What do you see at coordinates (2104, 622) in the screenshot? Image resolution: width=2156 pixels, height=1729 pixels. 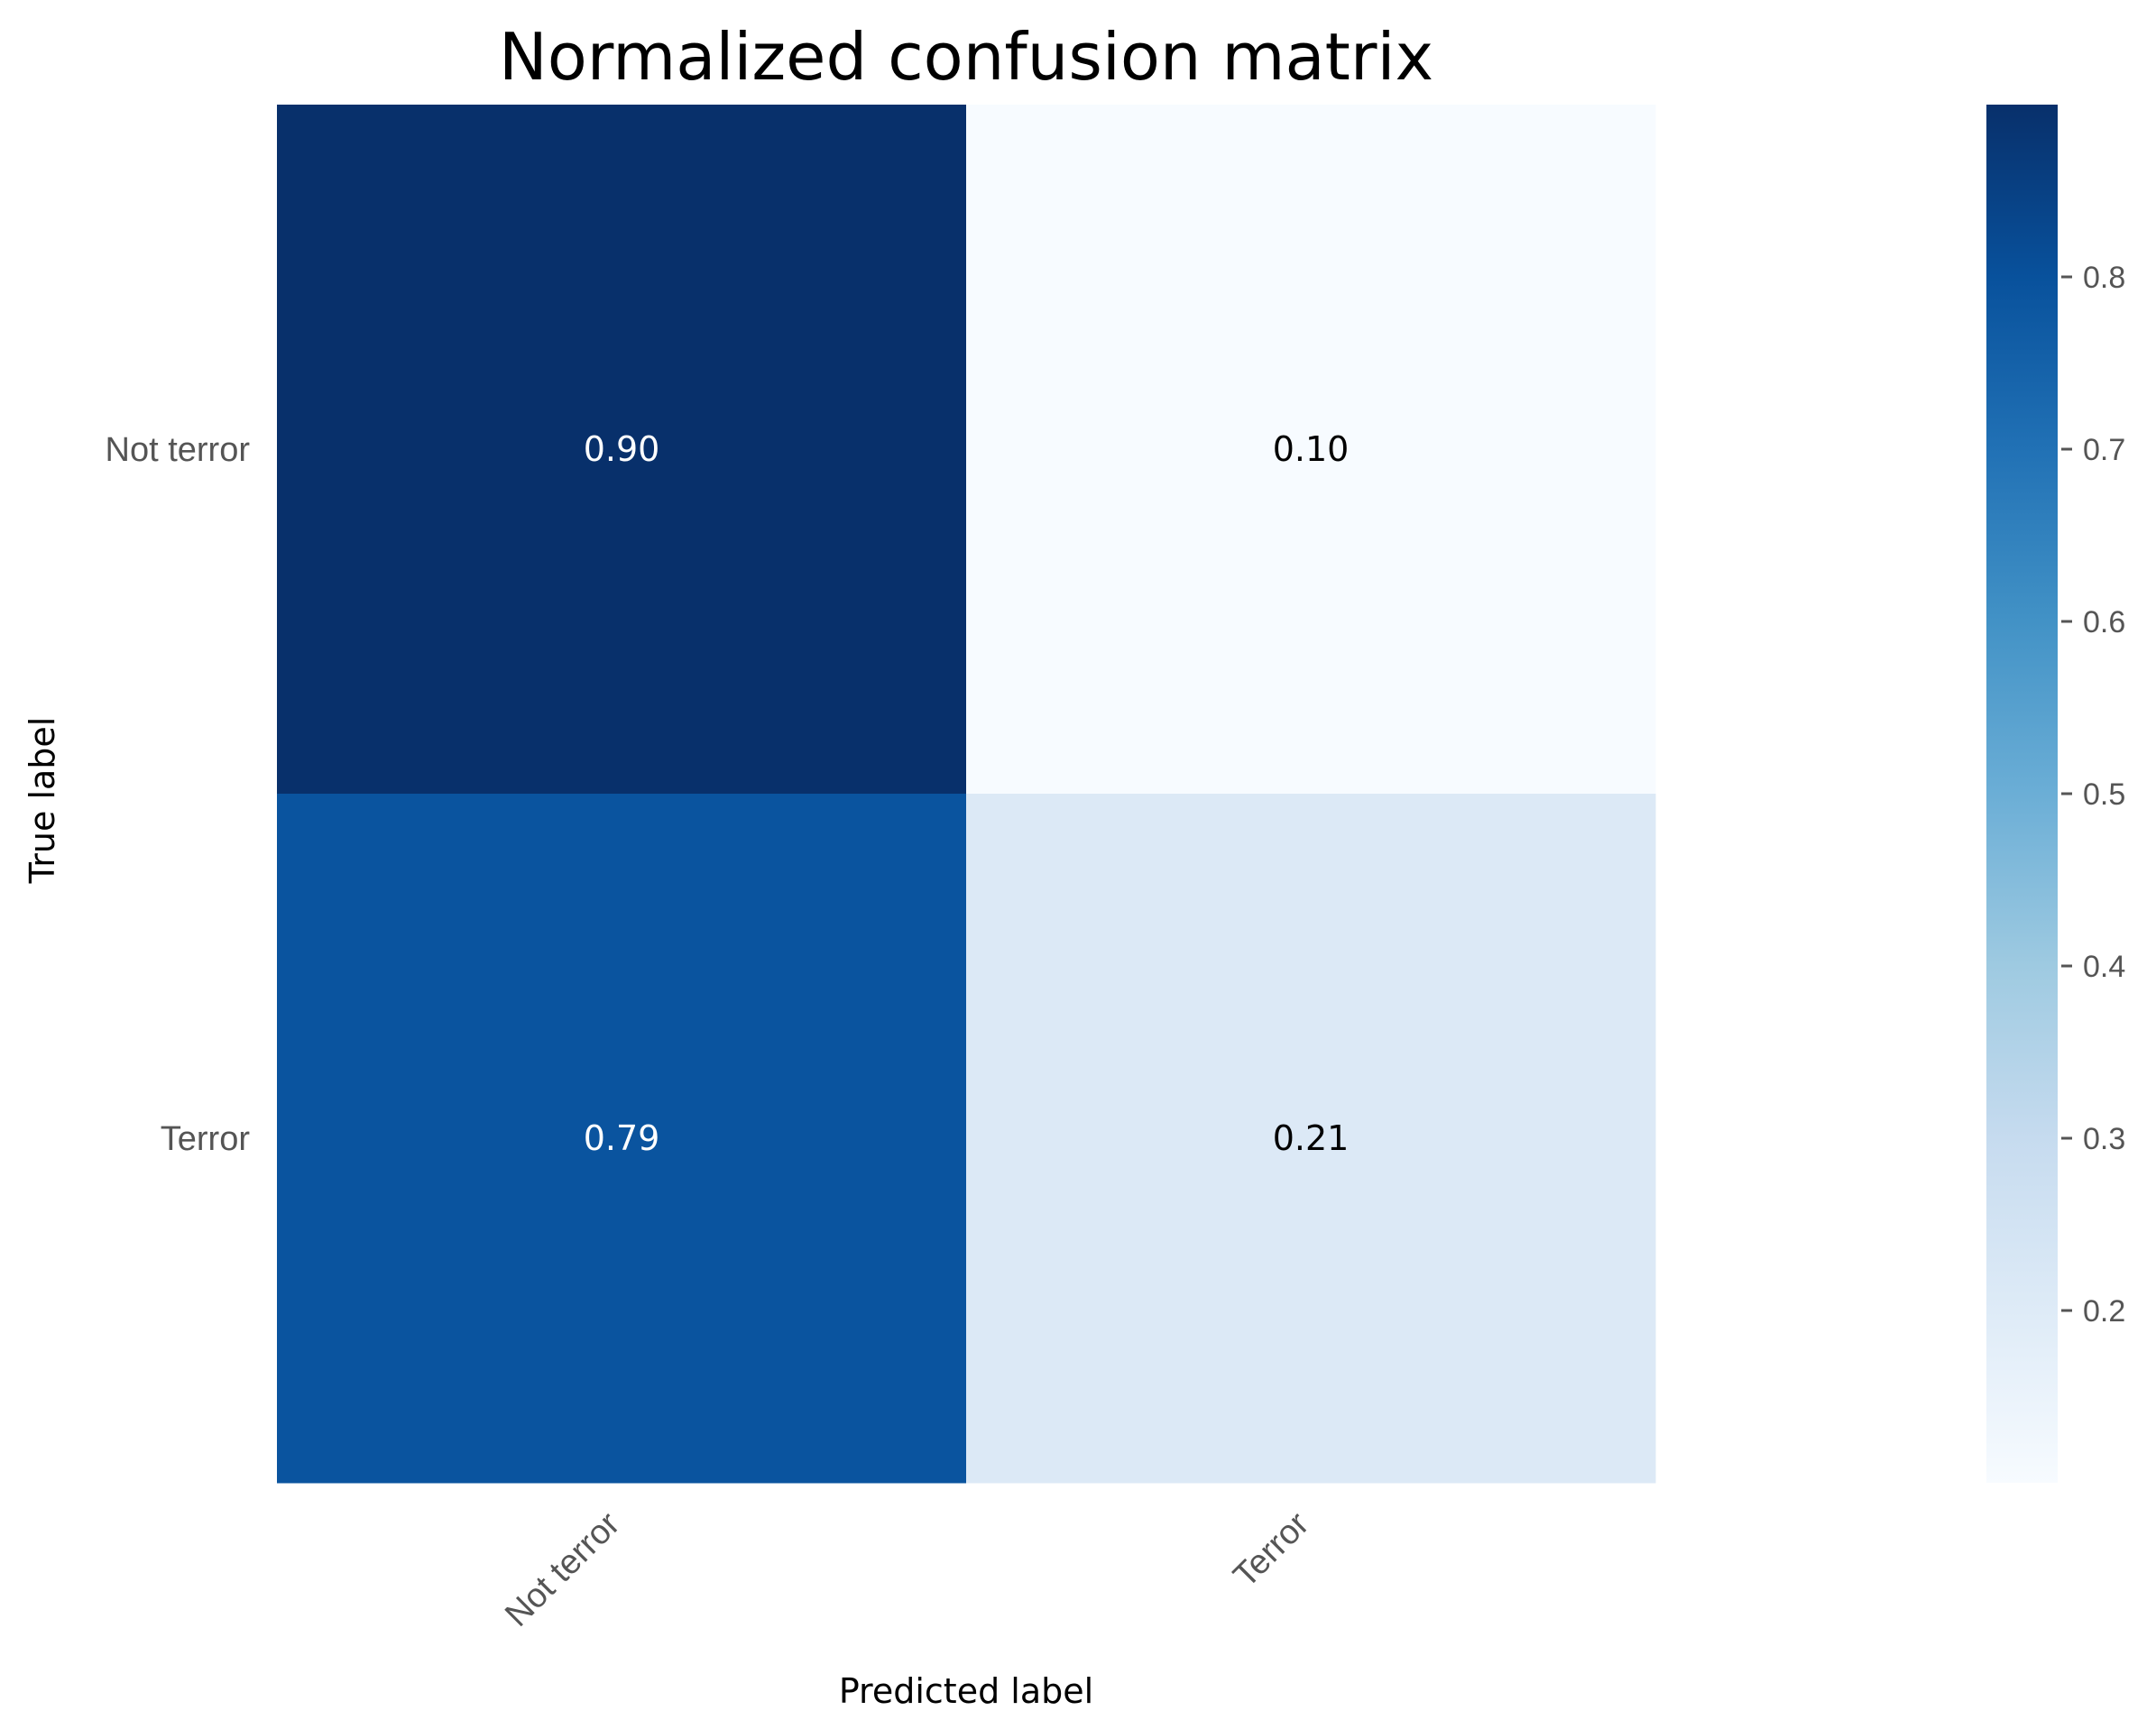 I see `colorbar-tick-label: 0.6` at bounding box center [2104, 622].